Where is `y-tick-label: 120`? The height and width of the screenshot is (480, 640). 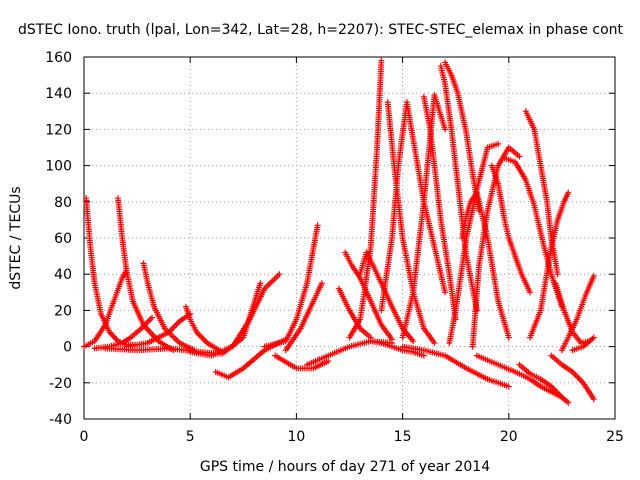
y-tick-label: 120 is located at coordinates (58, 130).